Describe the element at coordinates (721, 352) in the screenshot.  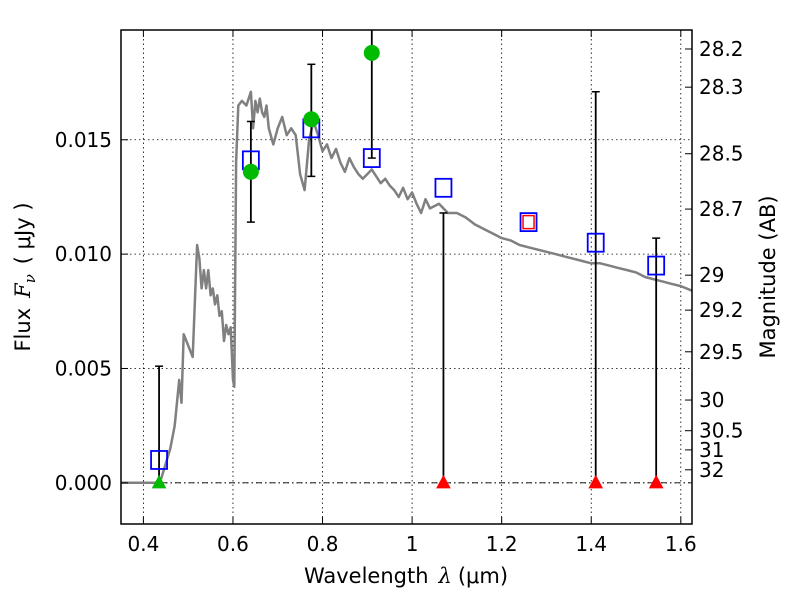
I see `mag-tick-label: 29.5` at that location.